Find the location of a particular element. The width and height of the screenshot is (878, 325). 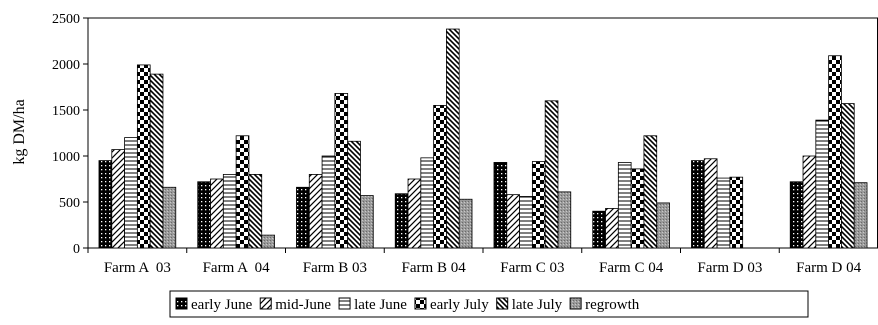

y-tick-label: 0 is located at coordinates (76, 249).